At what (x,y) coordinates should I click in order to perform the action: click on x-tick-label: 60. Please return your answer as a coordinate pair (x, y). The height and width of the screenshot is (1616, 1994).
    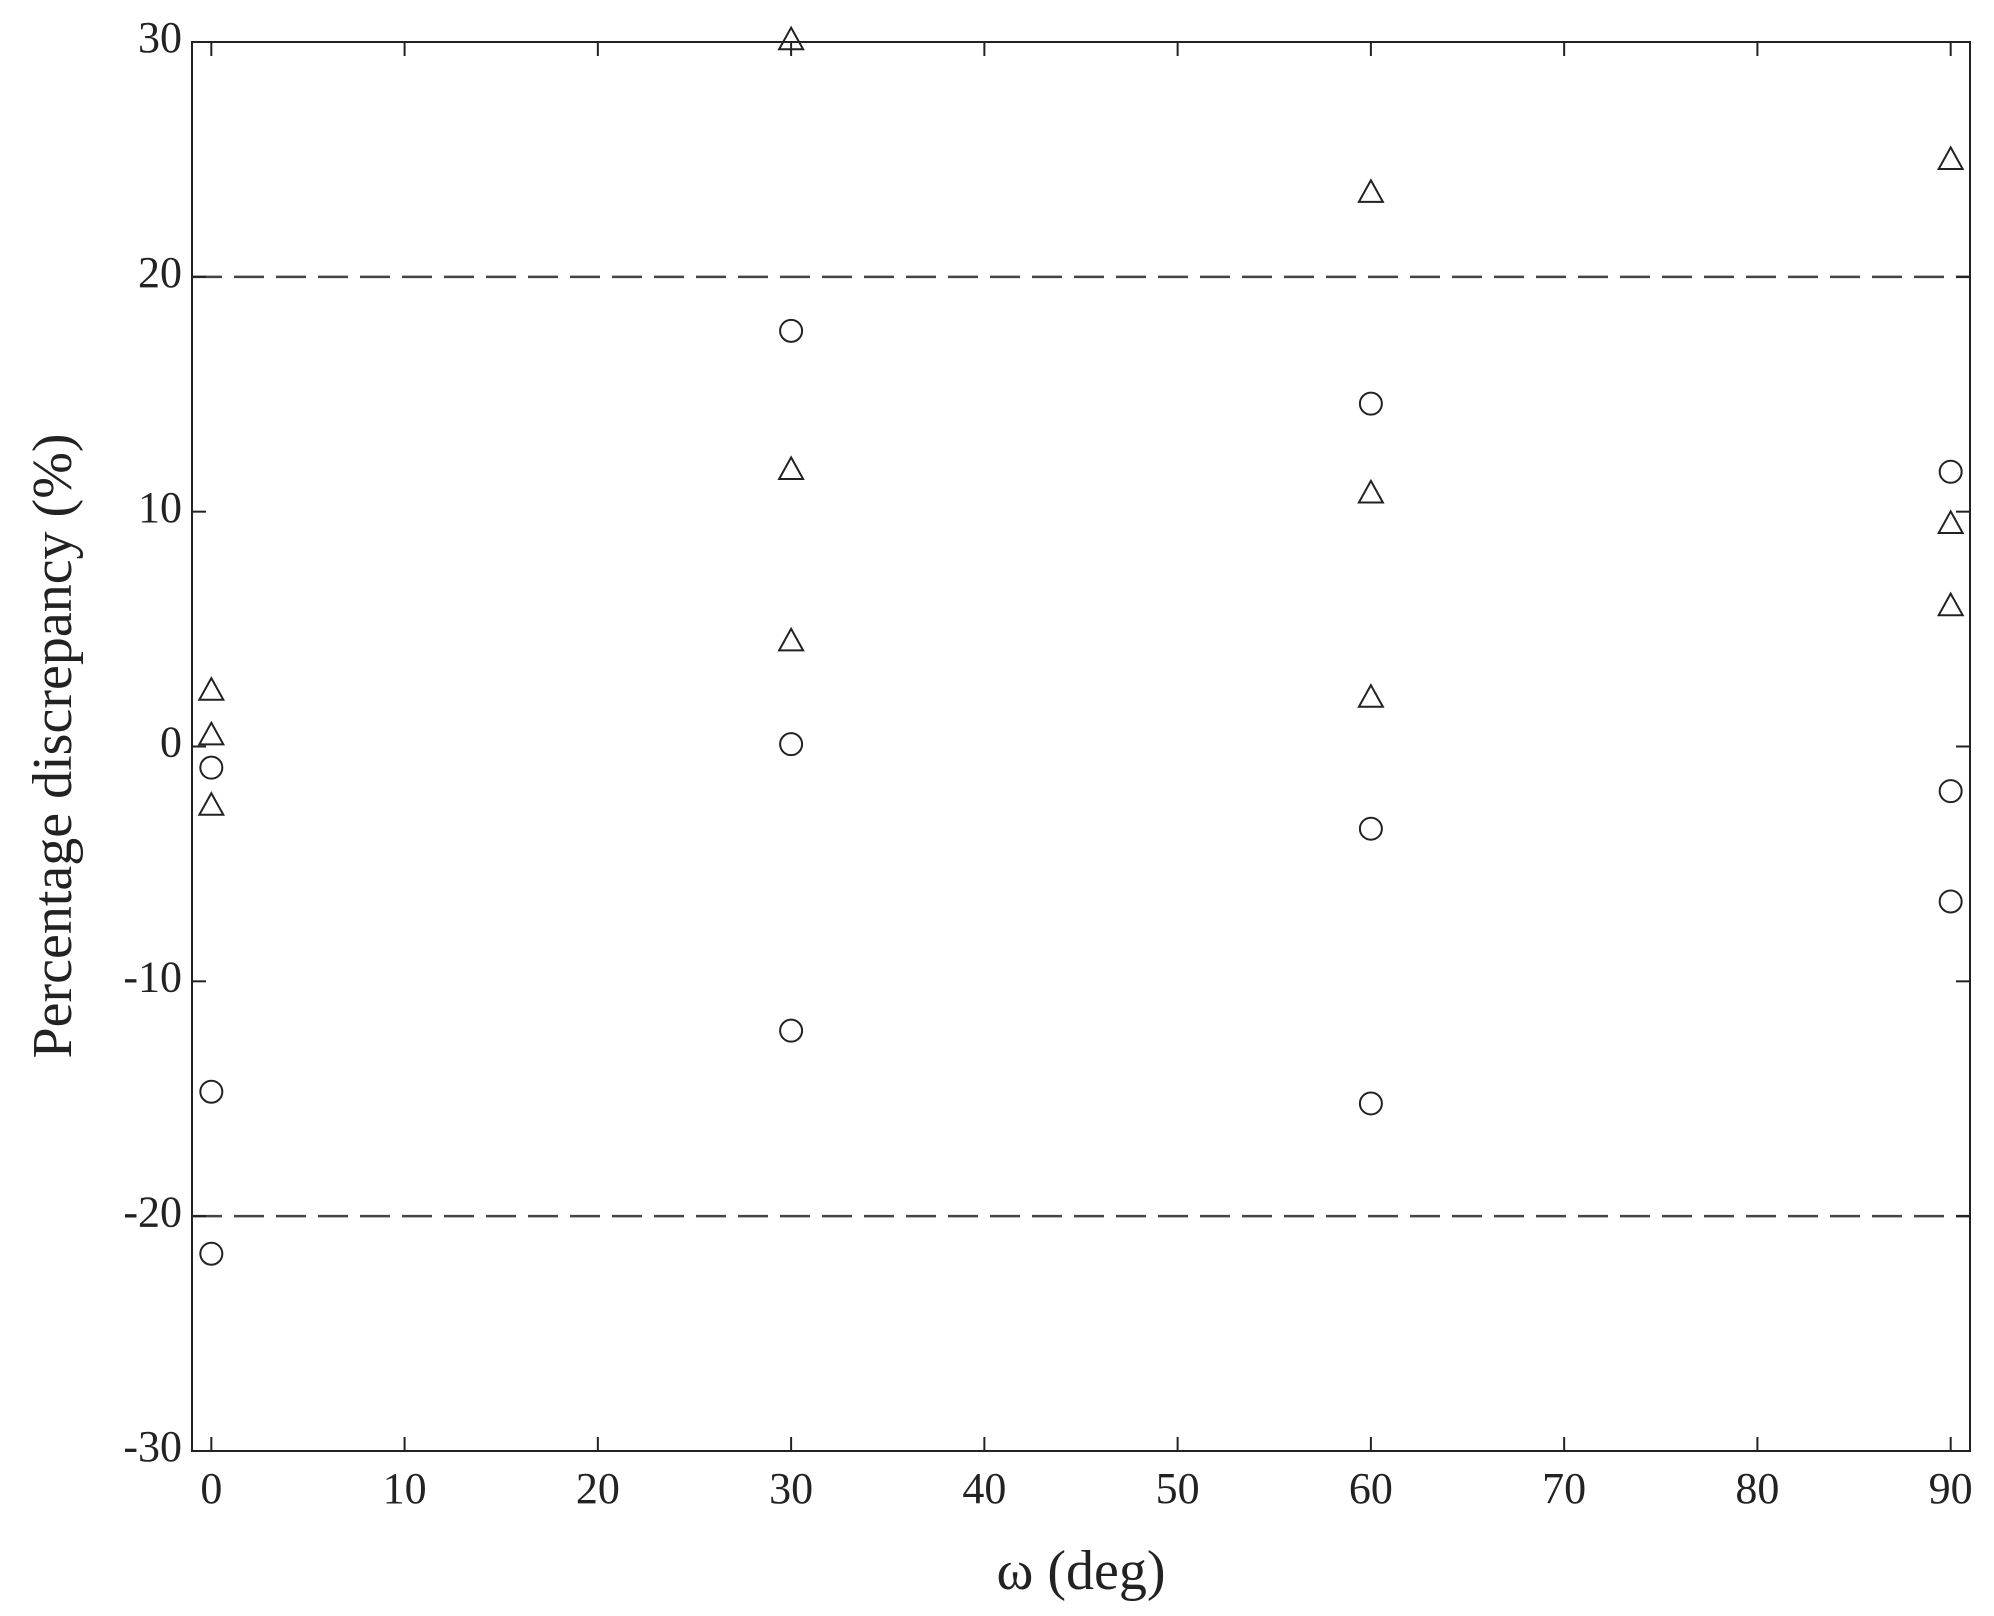
    Looking at the image, I should click on (1371, 1488).